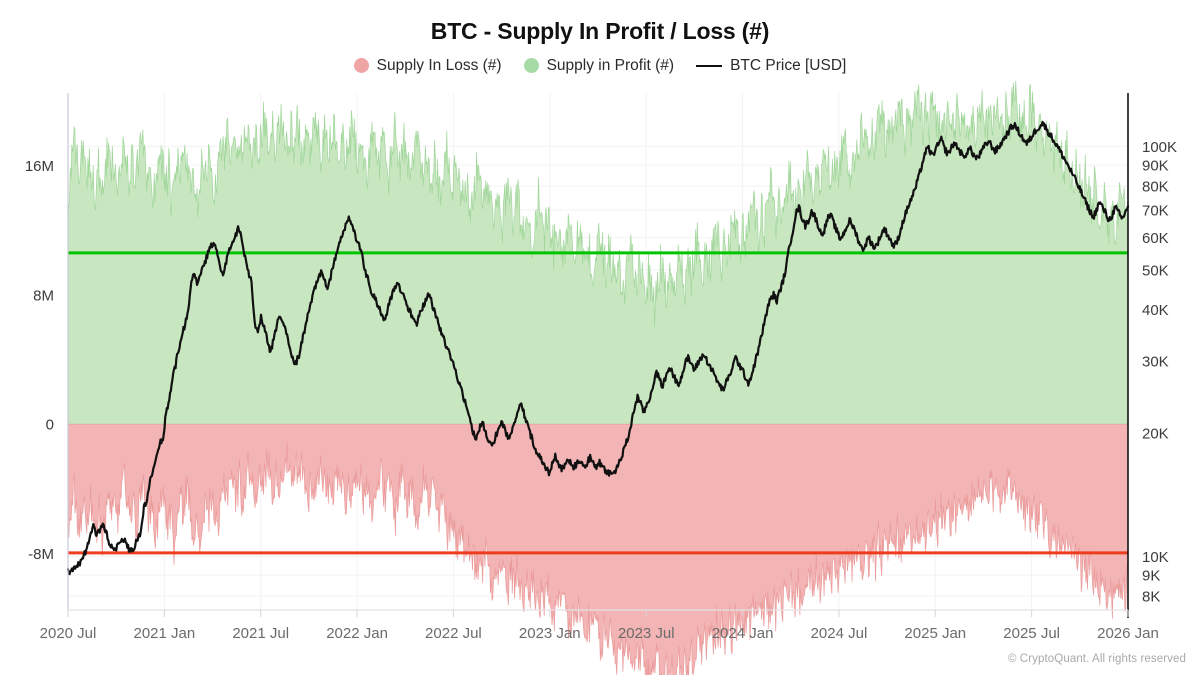 The image size is (1200, 675). Describe the element at coordinates (1159, 372) in the screenshot. I see `y-axis-right-ticks: 100K 90K 80K 70K 60K 50K 40K 30K 20K 10K 9K 8K` at that location.